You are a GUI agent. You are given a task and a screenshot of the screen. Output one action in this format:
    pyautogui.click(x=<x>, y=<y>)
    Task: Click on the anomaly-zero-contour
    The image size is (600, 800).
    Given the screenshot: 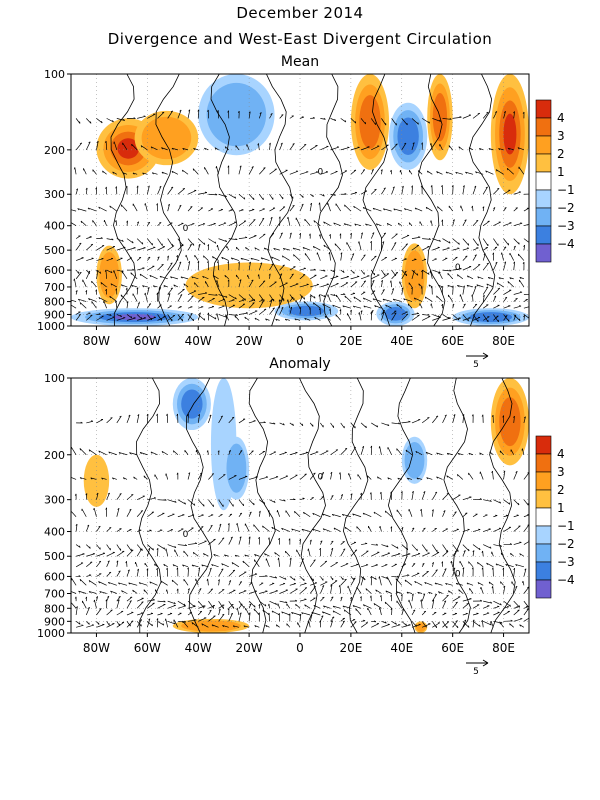 What is the action you would take?
    pyautogui.click(x=262, y=505)
    